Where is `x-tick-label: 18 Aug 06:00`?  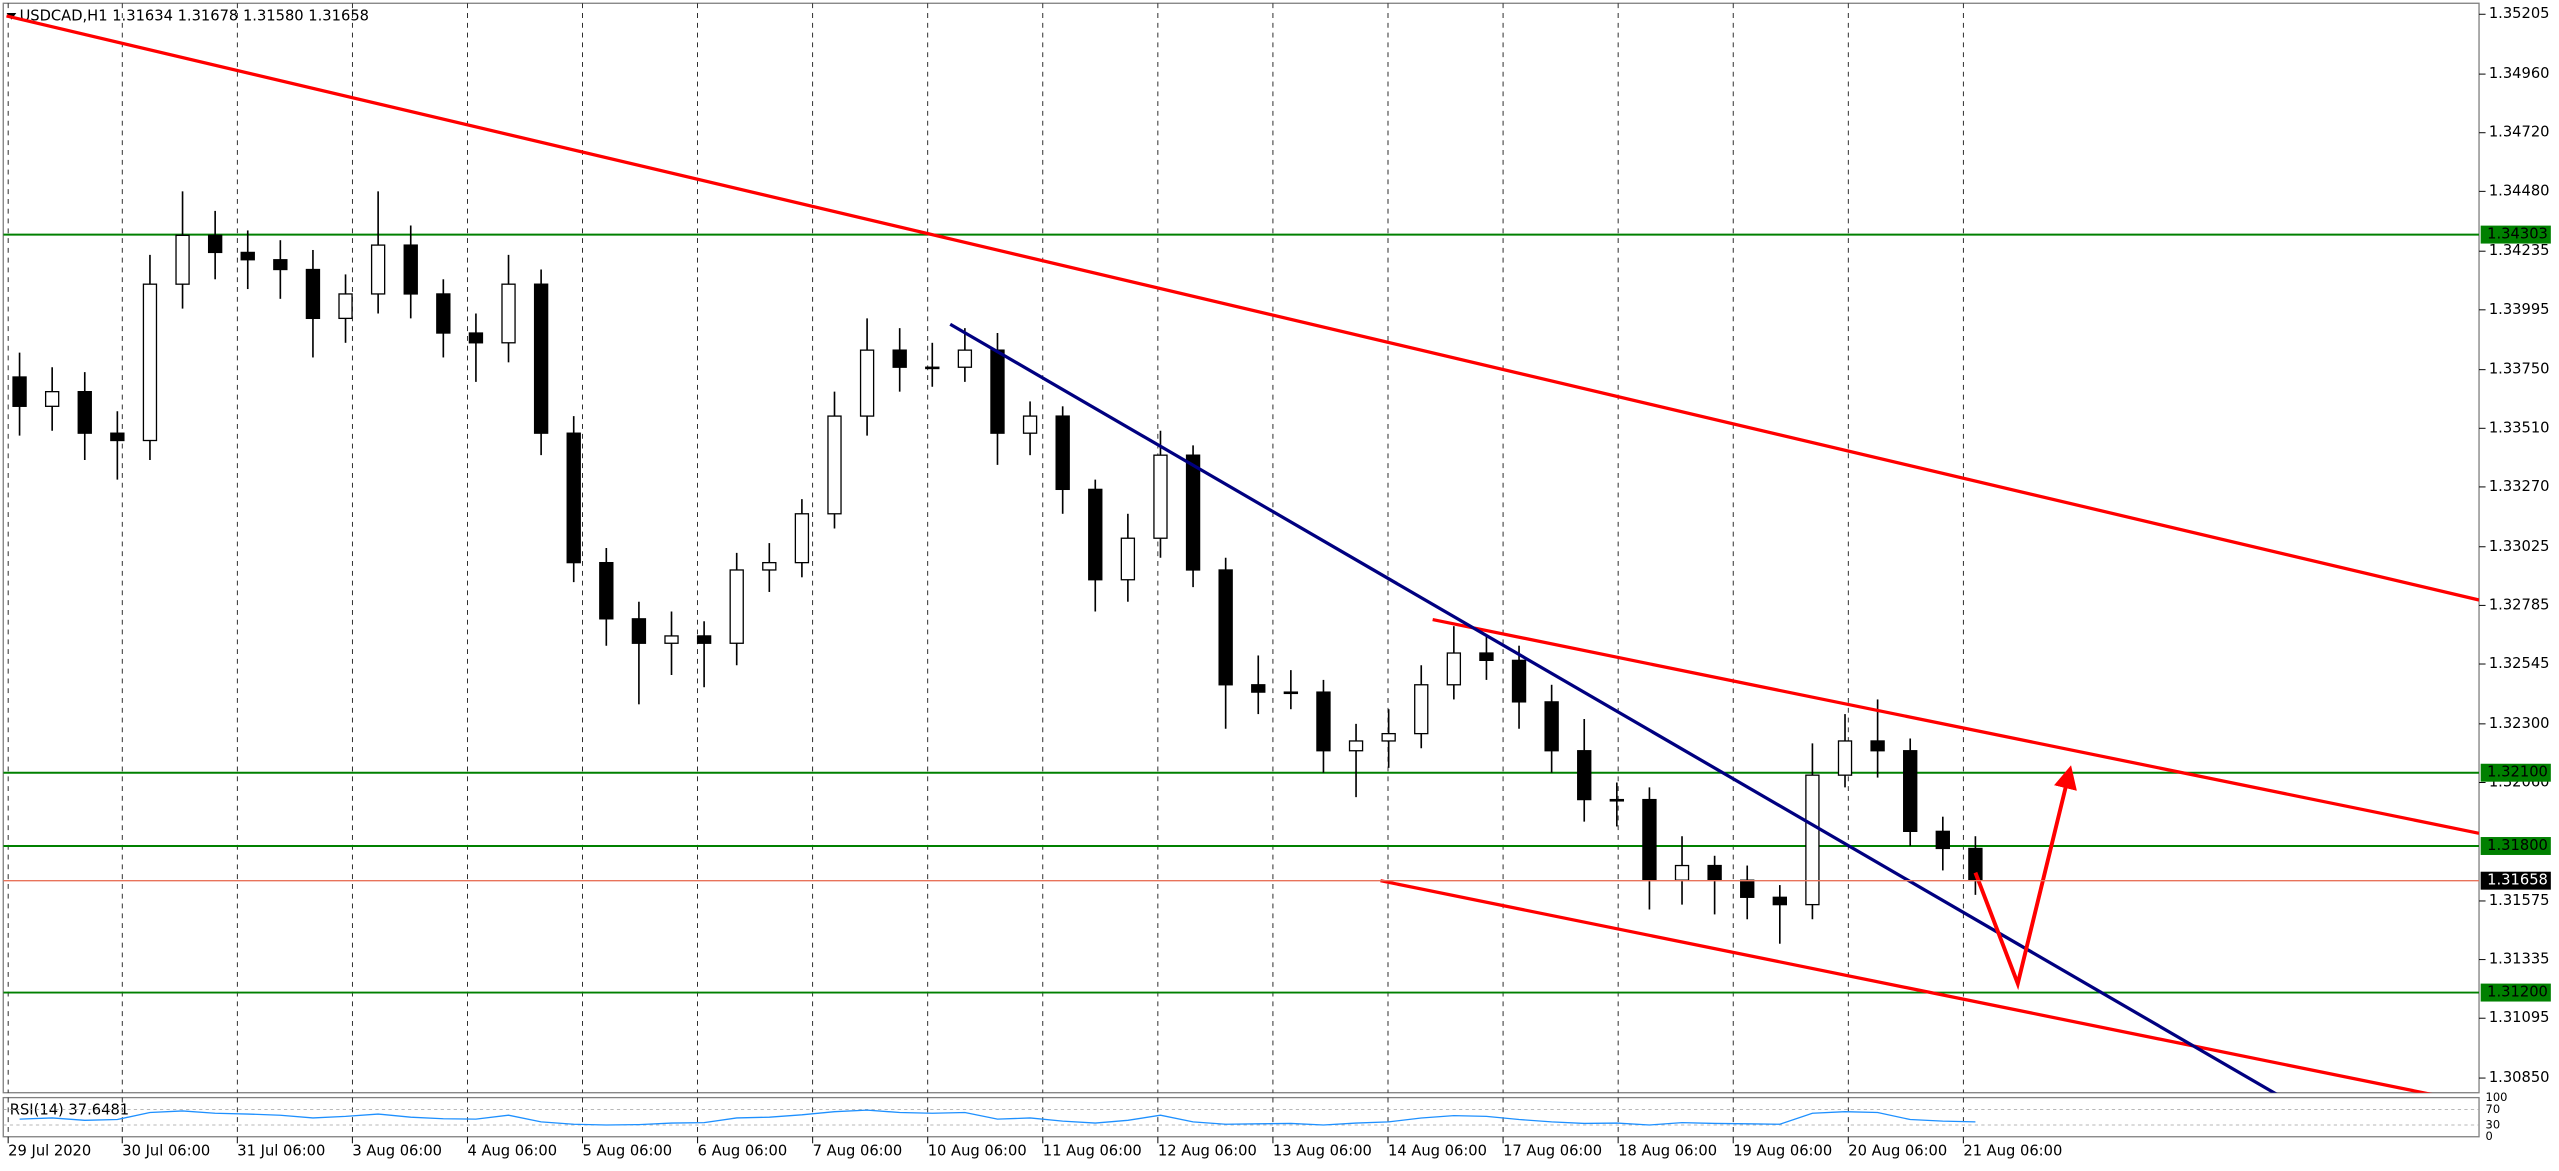
x-tick-label: 18 Aug 06:00 is located at coordinates (1667, 1150).